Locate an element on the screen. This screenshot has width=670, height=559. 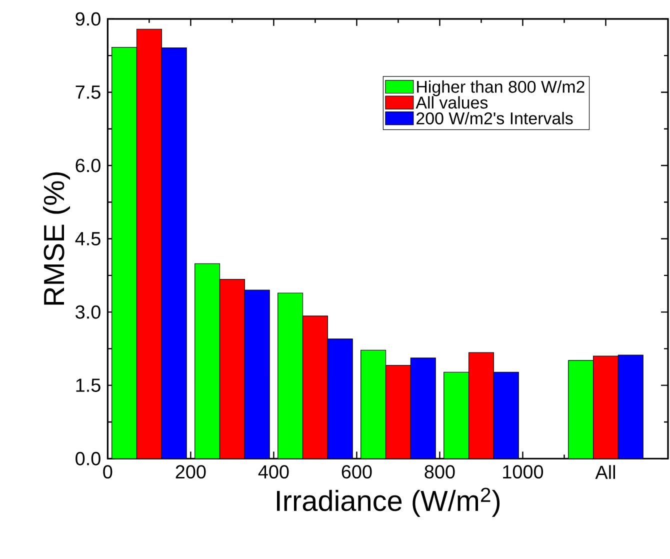
y-axis-title: RMSE (%) is located at coordinates (56, 238).